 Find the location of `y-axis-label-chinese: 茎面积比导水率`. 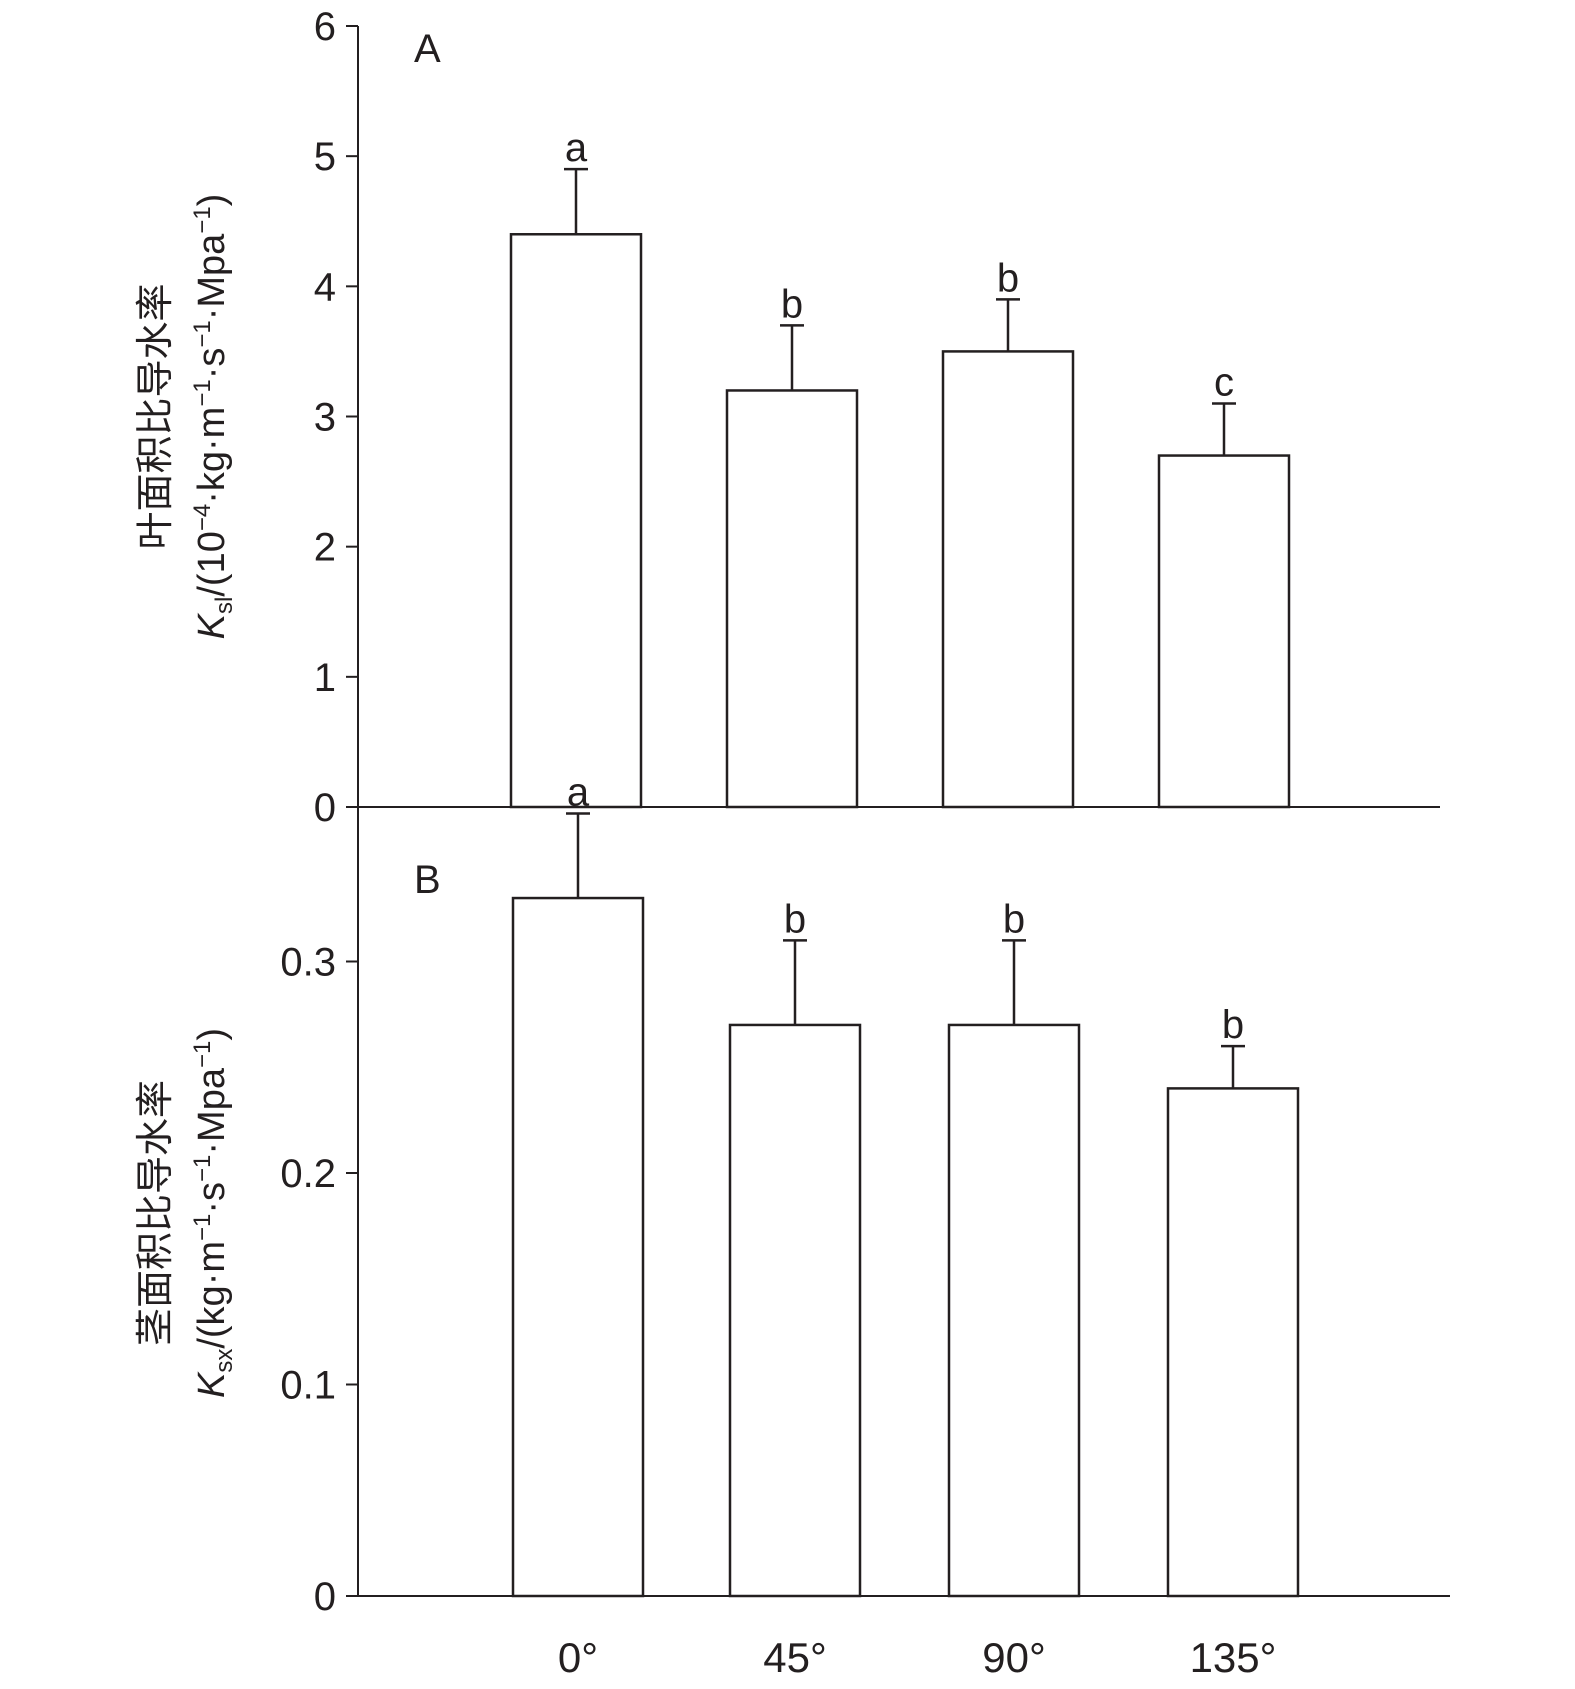

y-axis-label-chinese: 茎面积比导水率 is located at coordinates (155, 1213).